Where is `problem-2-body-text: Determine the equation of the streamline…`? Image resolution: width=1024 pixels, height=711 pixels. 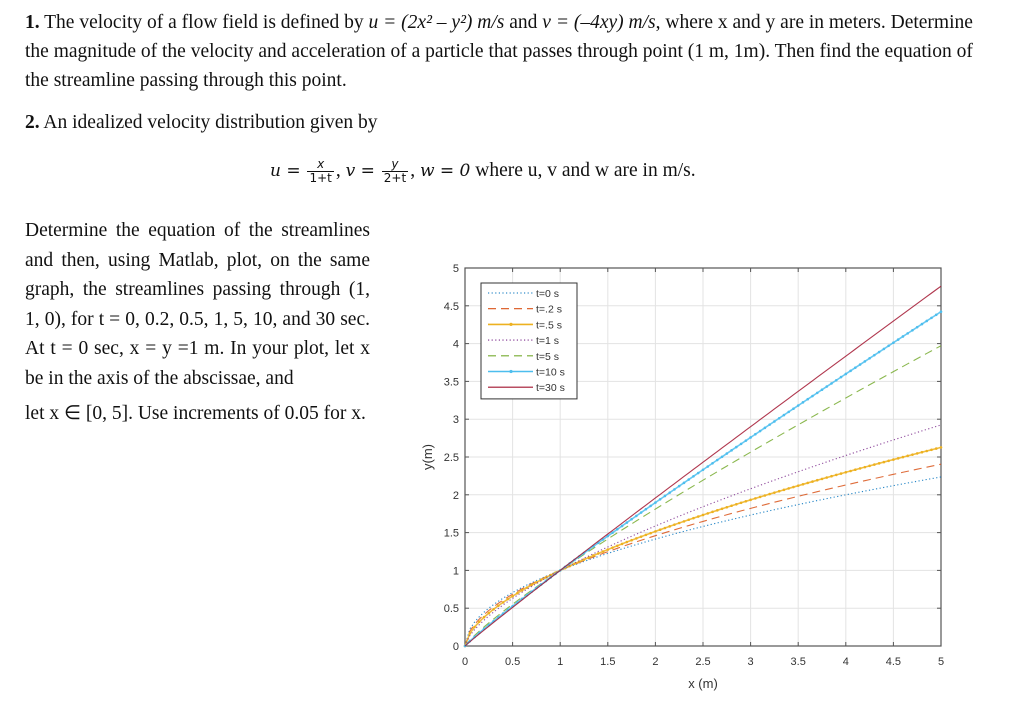 problem-2-body-text: Determine the equation of the streamline… is located at coordinates (197, 304).